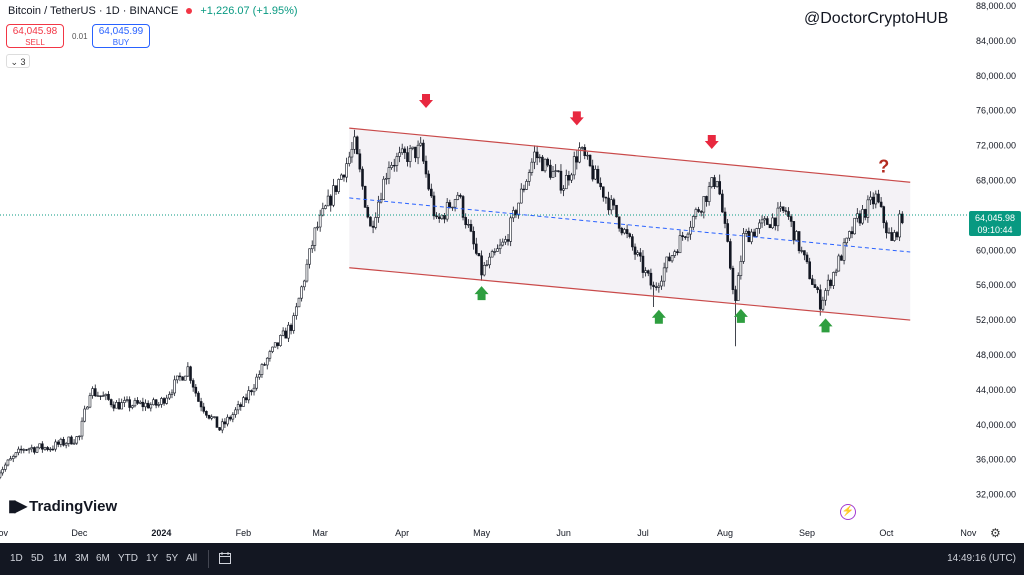 The image size is (1024, 575). I want to click on lightning-icon: ⚡, so click(848, 512).